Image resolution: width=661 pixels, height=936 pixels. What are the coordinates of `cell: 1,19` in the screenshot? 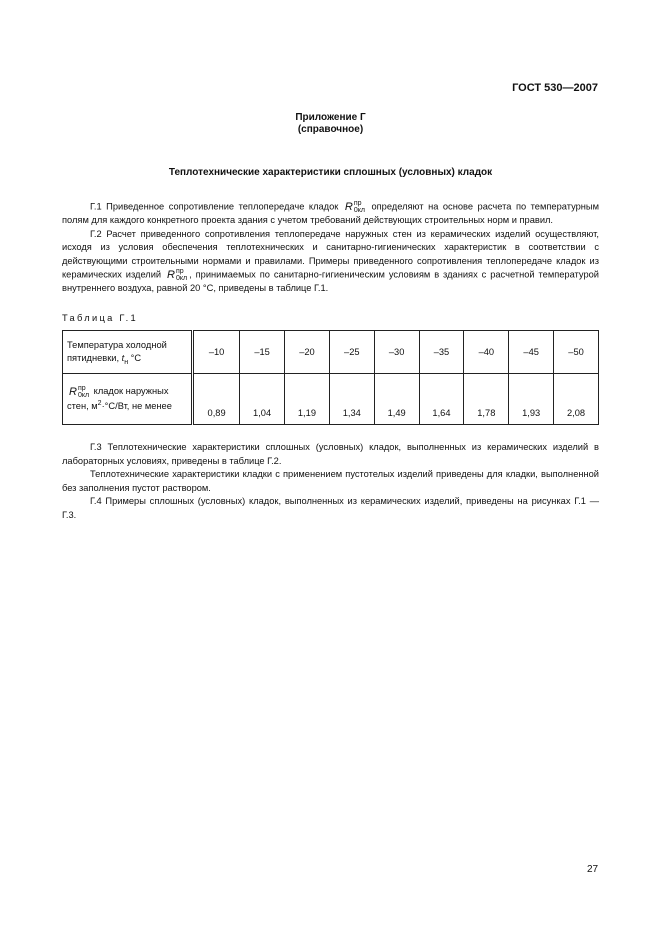 It's located at (307, 399).